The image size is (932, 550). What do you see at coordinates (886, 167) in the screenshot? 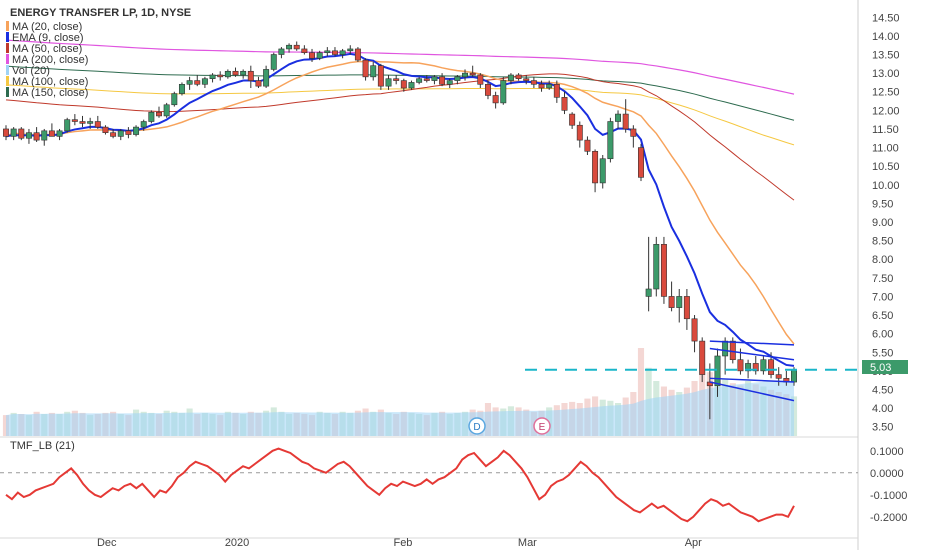
I see `price-tick-label: 10.50` at bounding box center [886, 167].